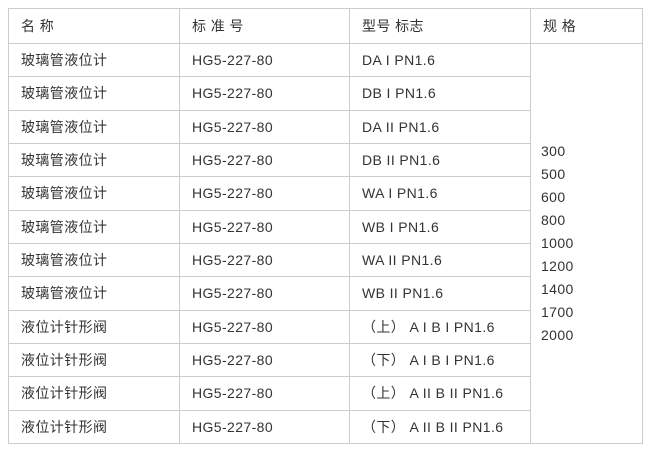  Describe the element at coordinates (553, 220) in the screenshot. I see `spec-value: 800` at that location.